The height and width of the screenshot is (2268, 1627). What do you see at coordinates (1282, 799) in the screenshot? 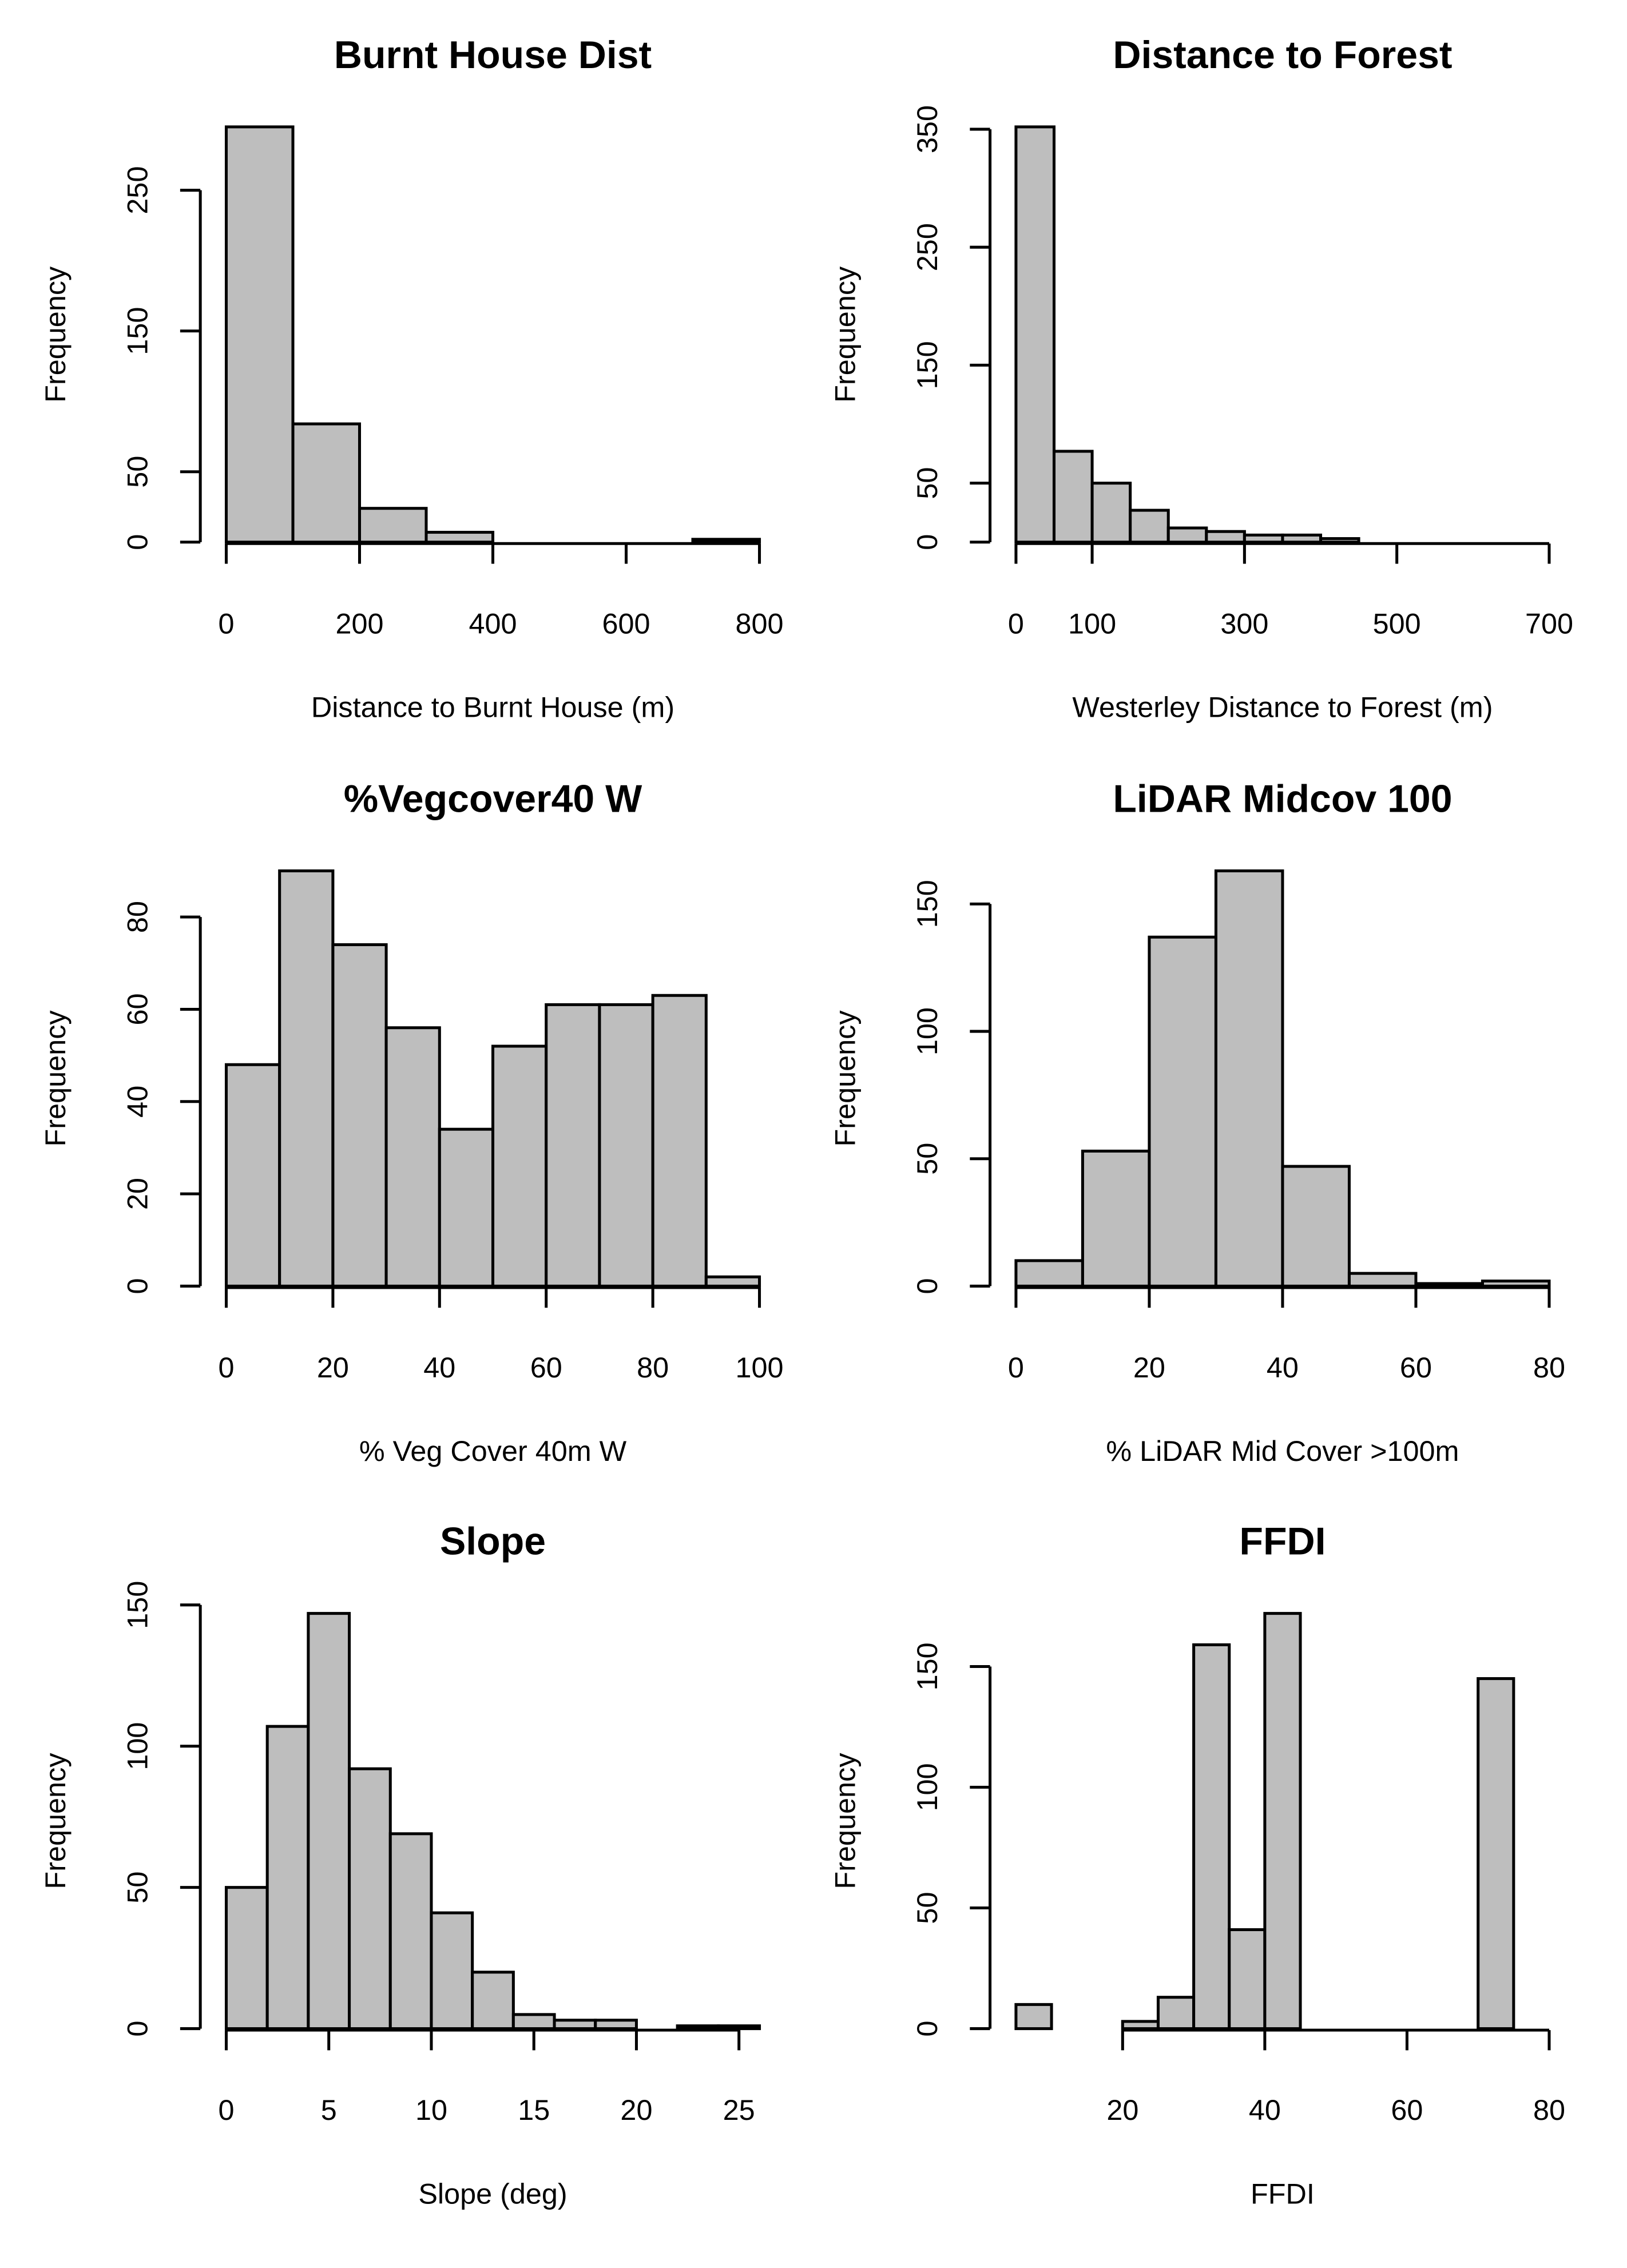
I see `chart-title: LiDAR Midcov 100` at bounding box center [1282, 799].